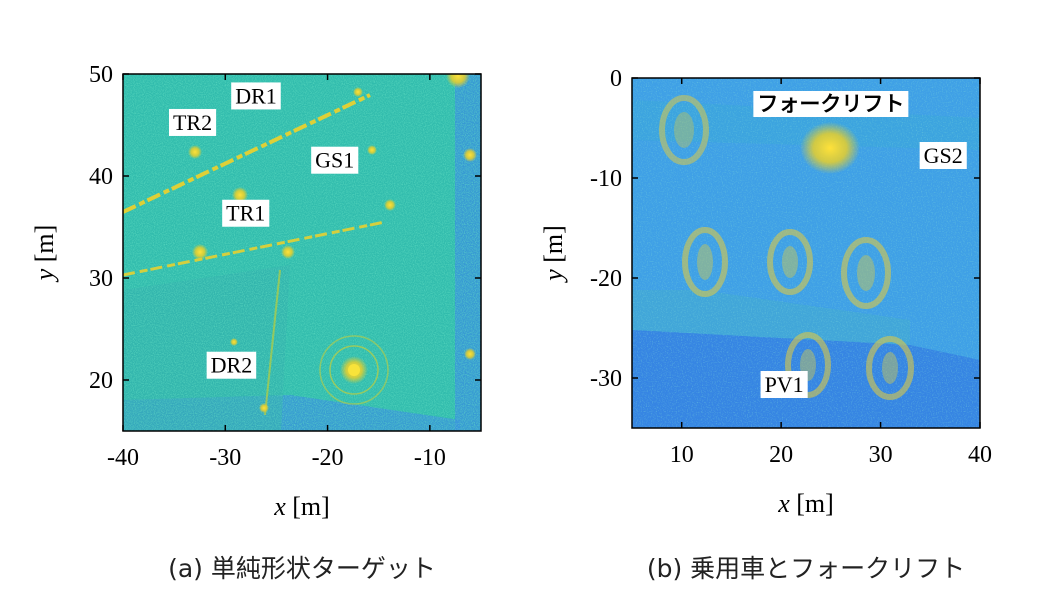 This screenshot has width=1050, height=605. I want to click on panel-b-xtick-label: 30, so click(881, 455).